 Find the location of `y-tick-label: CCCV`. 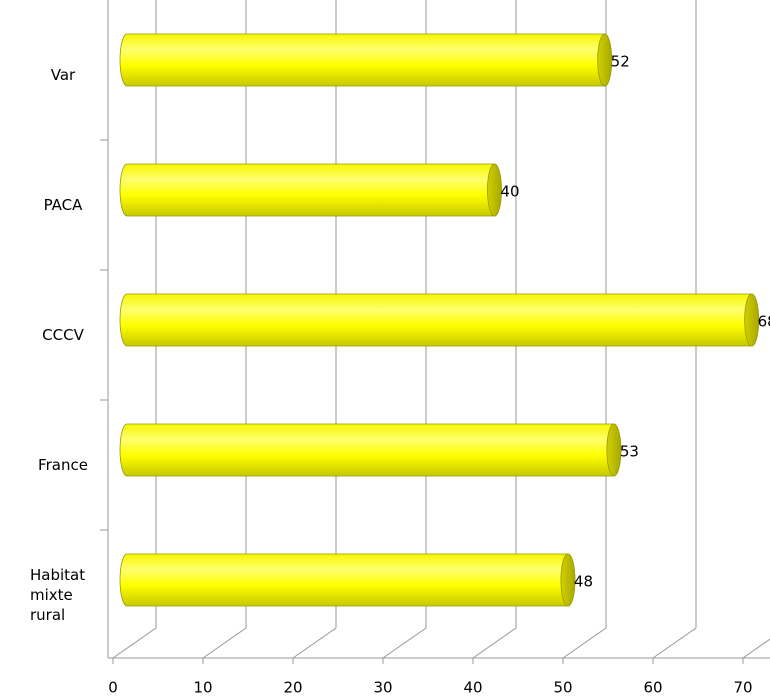

y-tick-label: CCCV is located at coordinates (63, 335).